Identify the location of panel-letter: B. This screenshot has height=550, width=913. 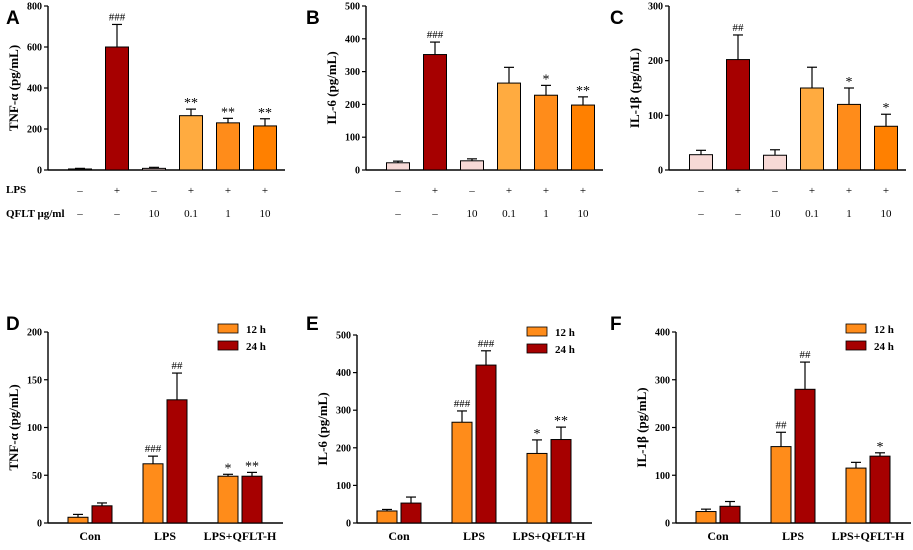
(313, 18).